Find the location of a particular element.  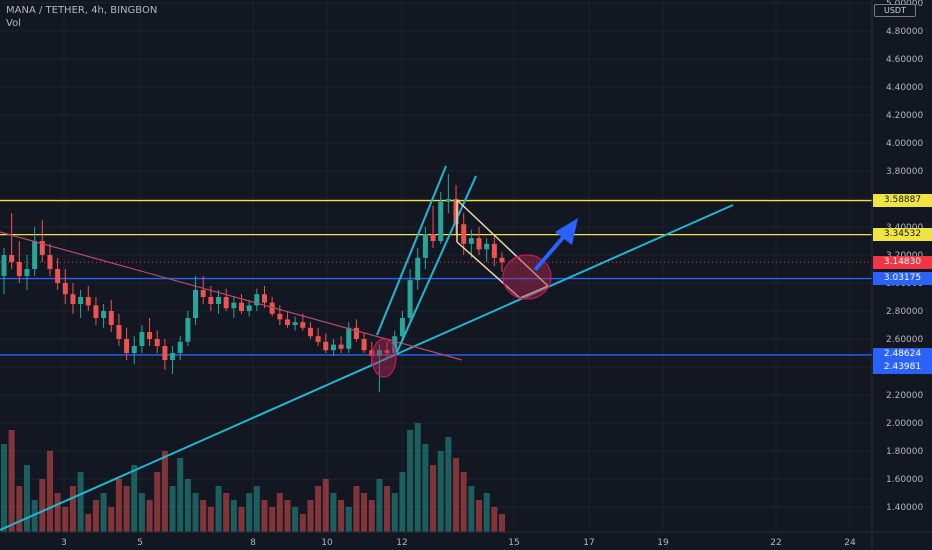

x-tick-label: 5 is located at coordinates (140, 543).